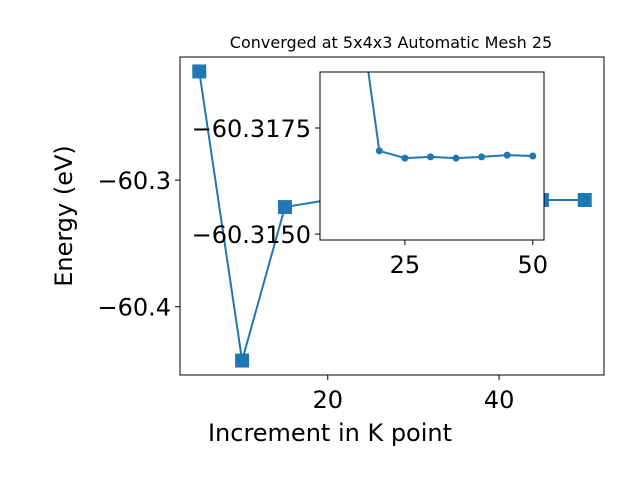 The image size is (640, 480). I want to click on axes-frame, so click(432, 156).